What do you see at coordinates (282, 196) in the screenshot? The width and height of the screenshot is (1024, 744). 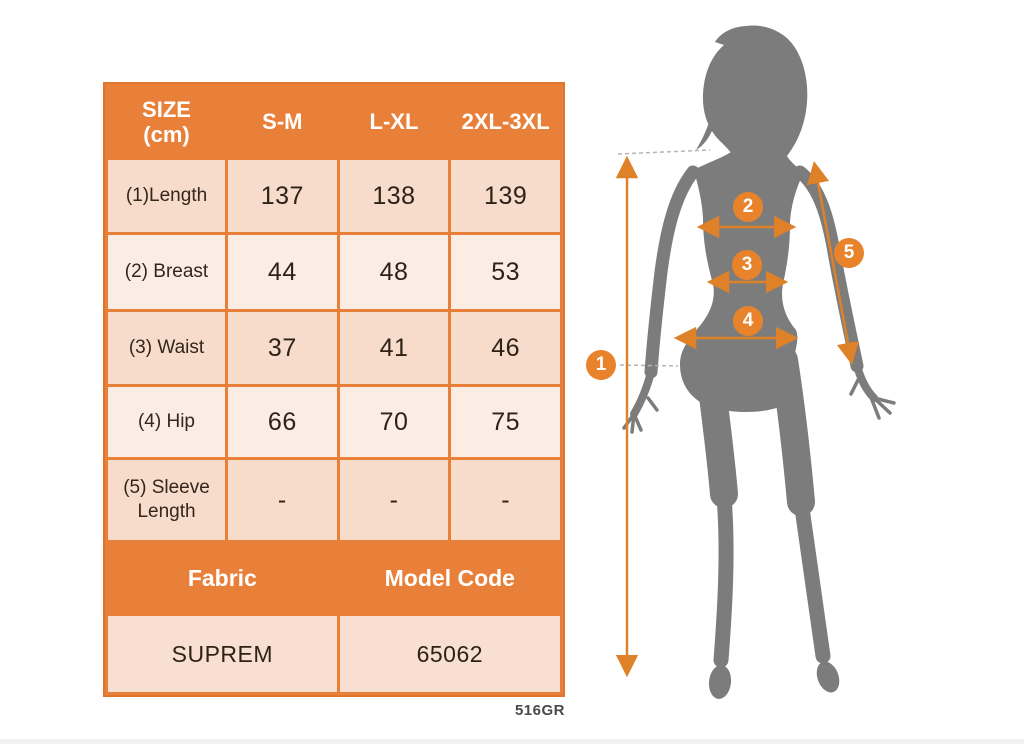 I see `length-value-sm: 137` at bounding box center [282, 196].